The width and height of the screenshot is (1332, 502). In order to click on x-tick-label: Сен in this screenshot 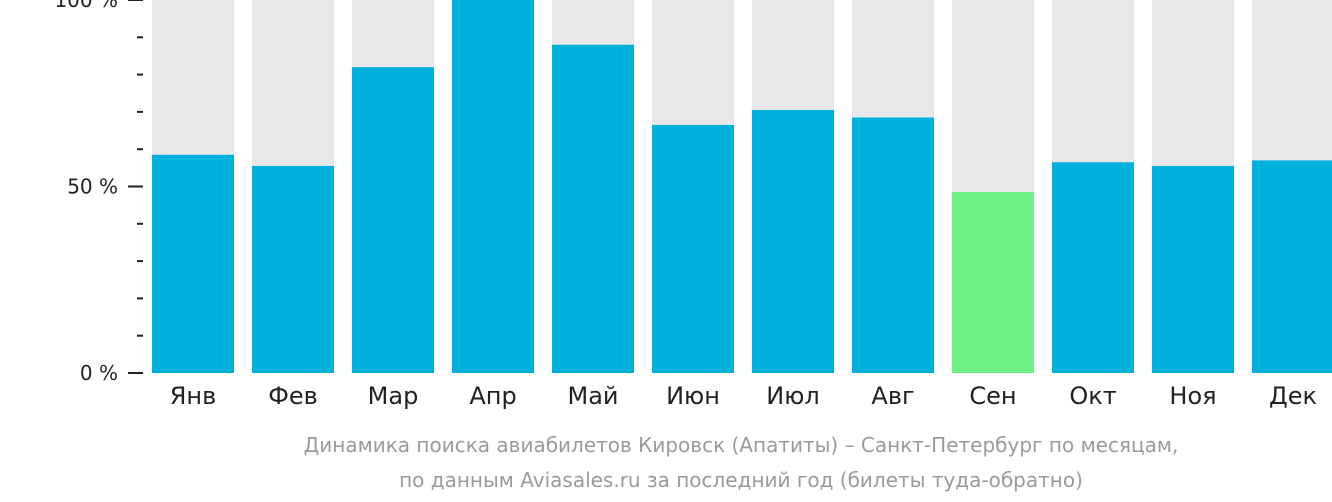, I will do `click(992, 396)`.